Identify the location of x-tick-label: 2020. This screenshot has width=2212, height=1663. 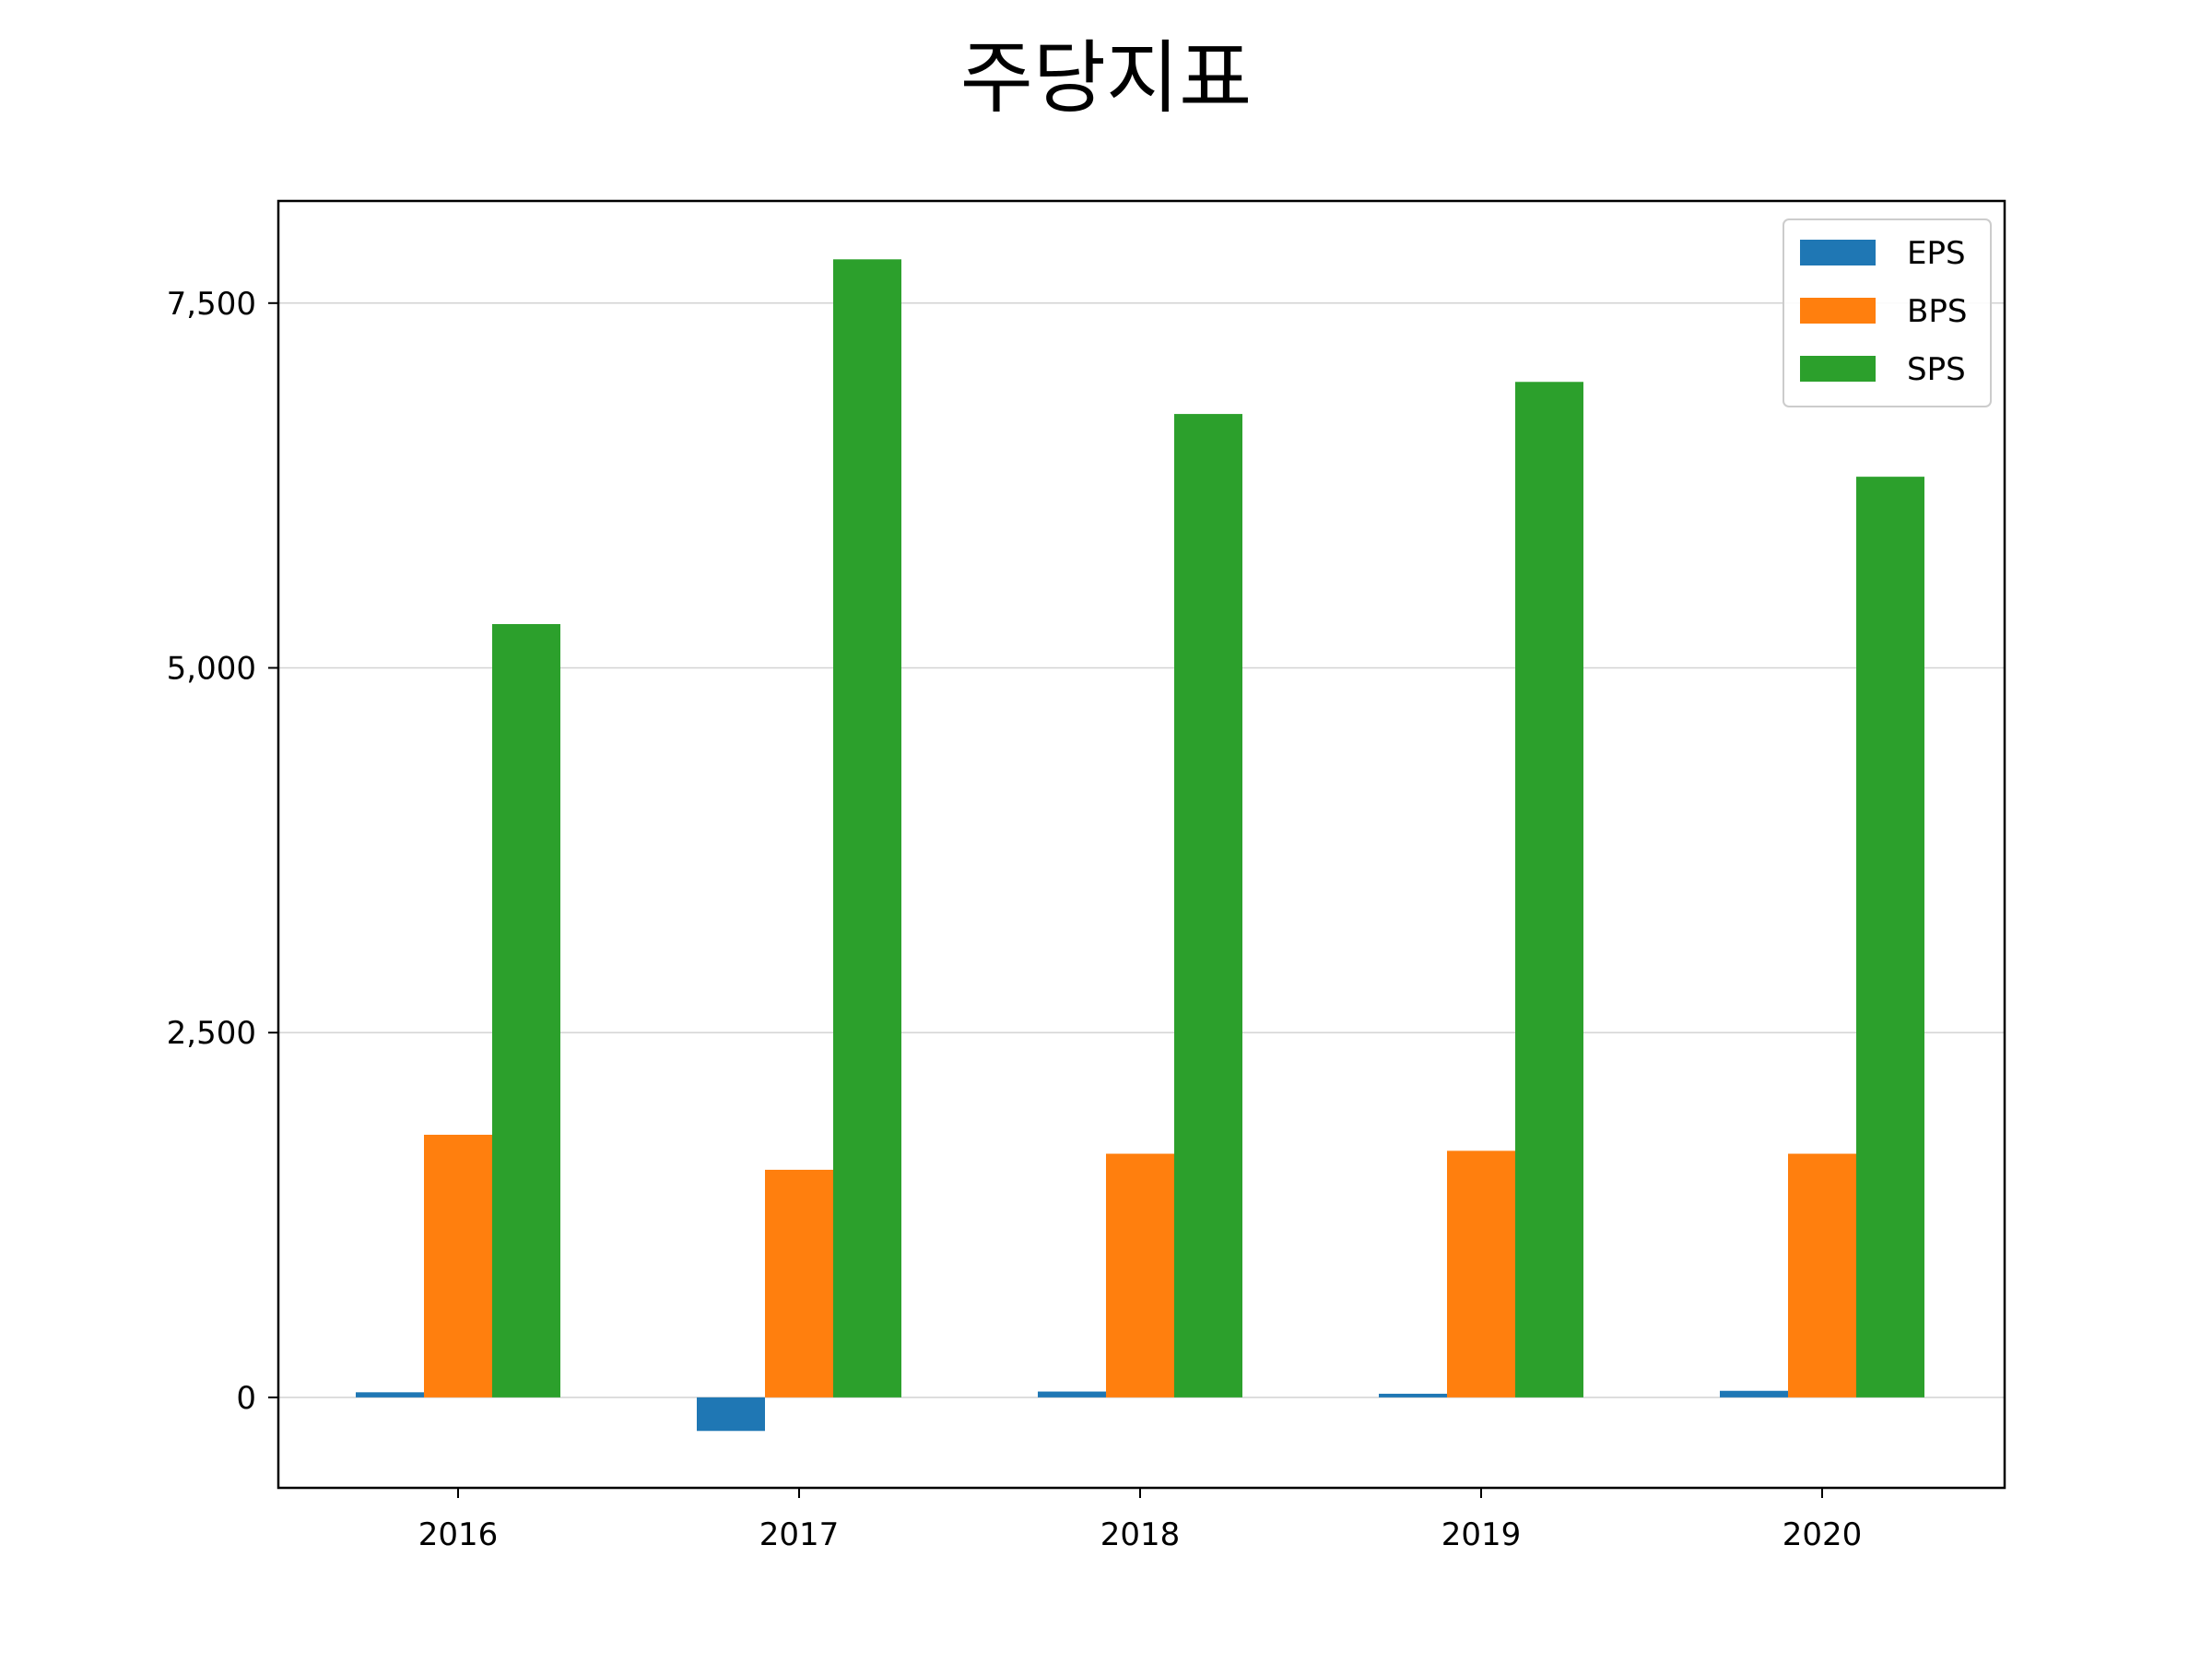
(1823, 1534).